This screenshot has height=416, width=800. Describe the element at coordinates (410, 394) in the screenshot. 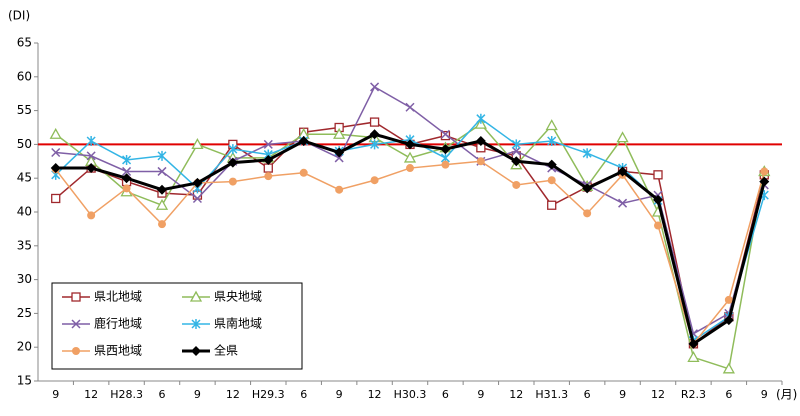

I see `x-tick-label: H30.3` at that location.